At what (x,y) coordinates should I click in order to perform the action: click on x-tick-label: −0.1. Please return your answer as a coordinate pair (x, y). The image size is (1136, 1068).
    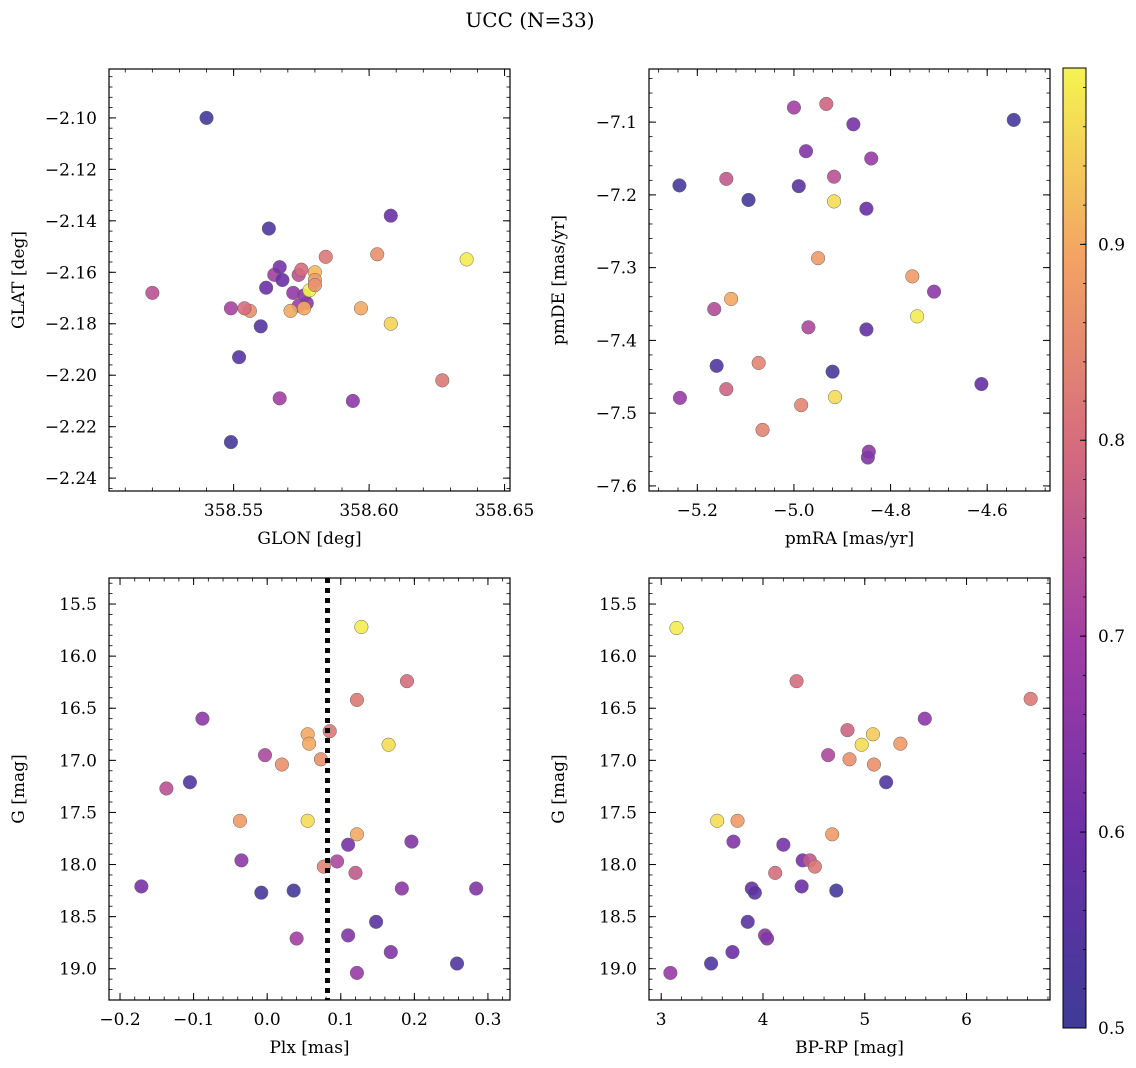
    Looking at the image, I should click on (193, 1020).